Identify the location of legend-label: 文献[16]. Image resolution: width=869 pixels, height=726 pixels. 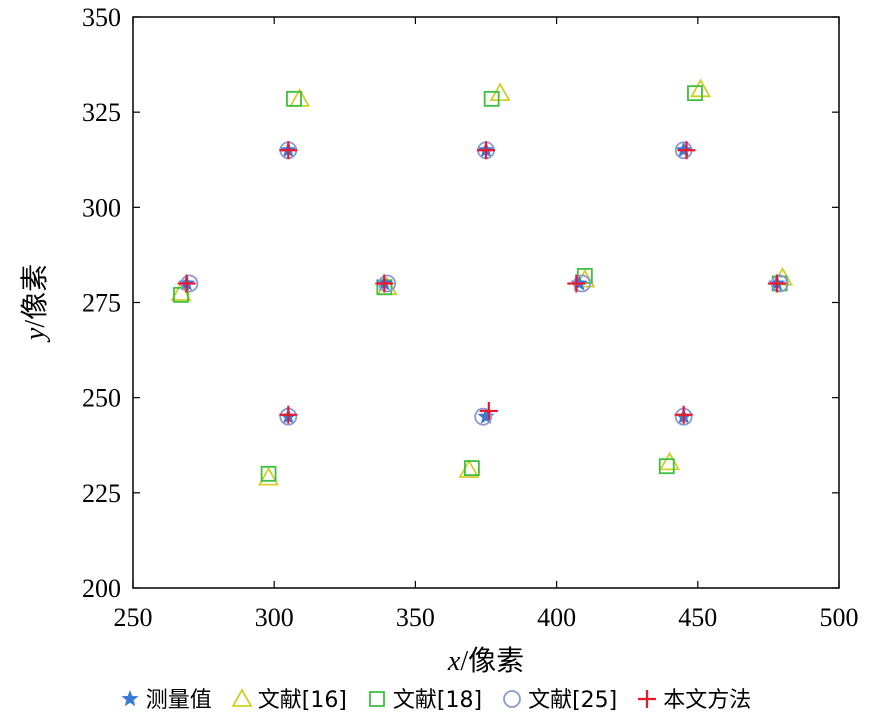
(302, 700).